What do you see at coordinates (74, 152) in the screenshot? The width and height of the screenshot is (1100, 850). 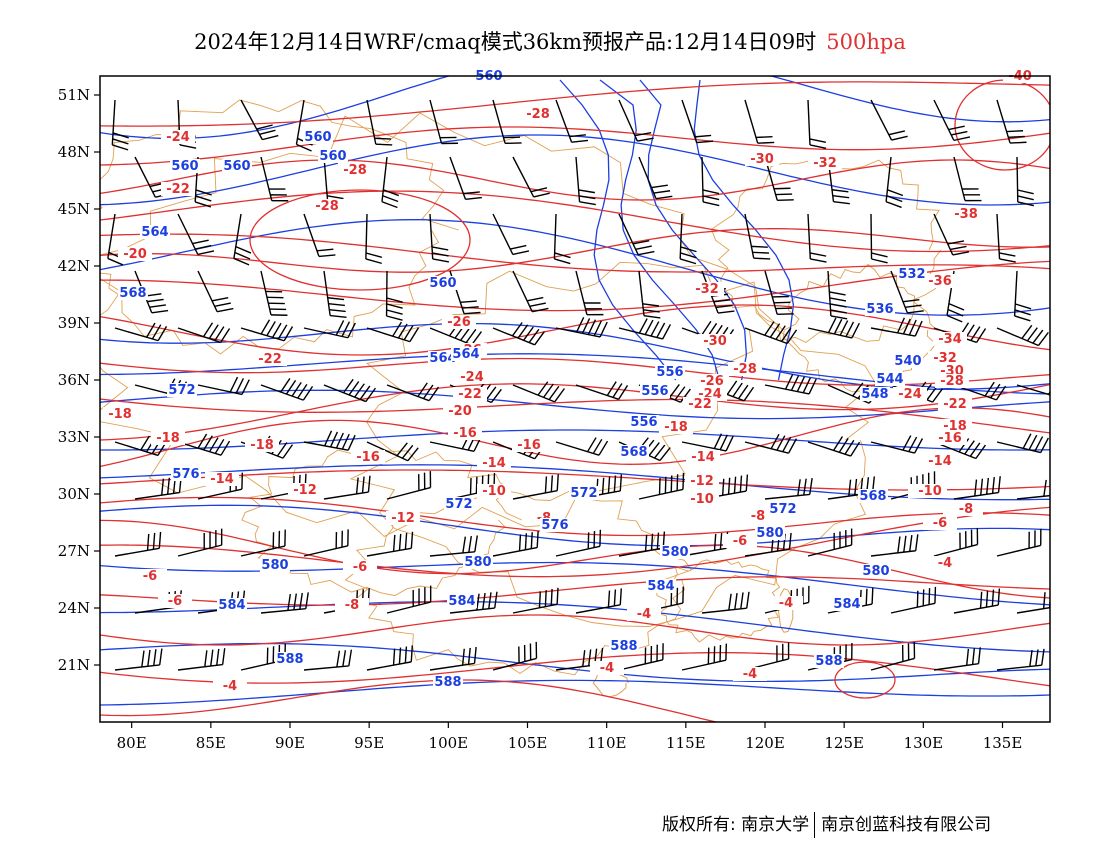 I see `lat-tick-label: 48N` at bounding box center [74, 152].